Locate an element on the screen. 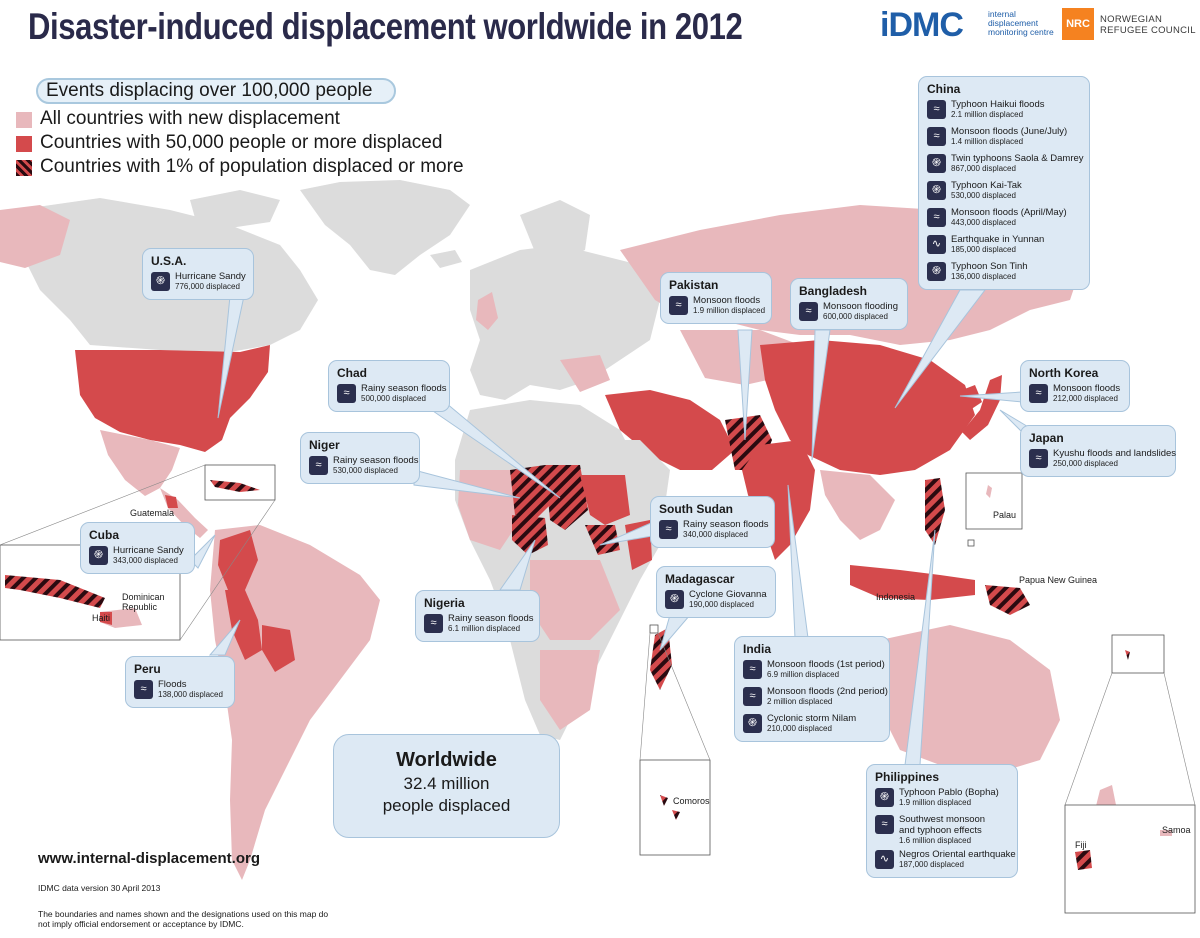 The height and width of the screenshot is (938, 1200). palau-inset-frame is located at coordinates (994, 501).